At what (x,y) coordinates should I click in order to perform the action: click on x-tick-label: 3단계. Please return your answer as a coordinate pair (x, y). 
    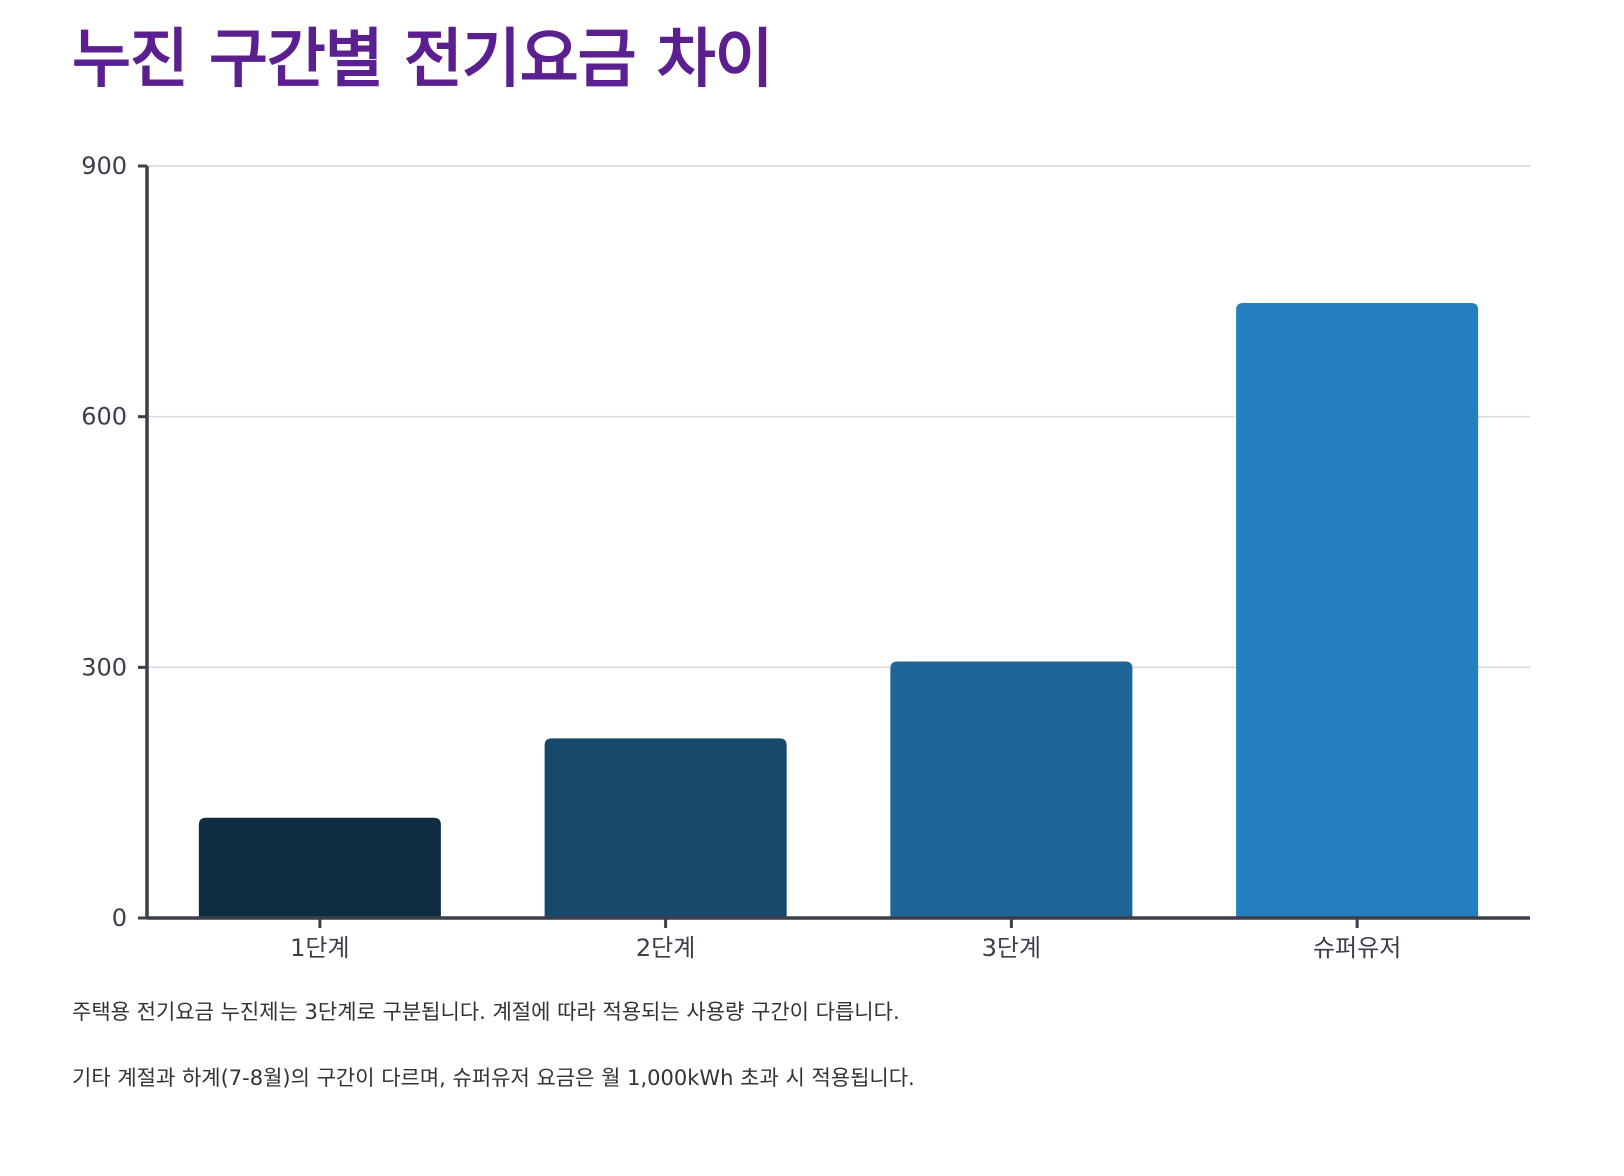
    Looking at the image, I should click on (1011, 948).